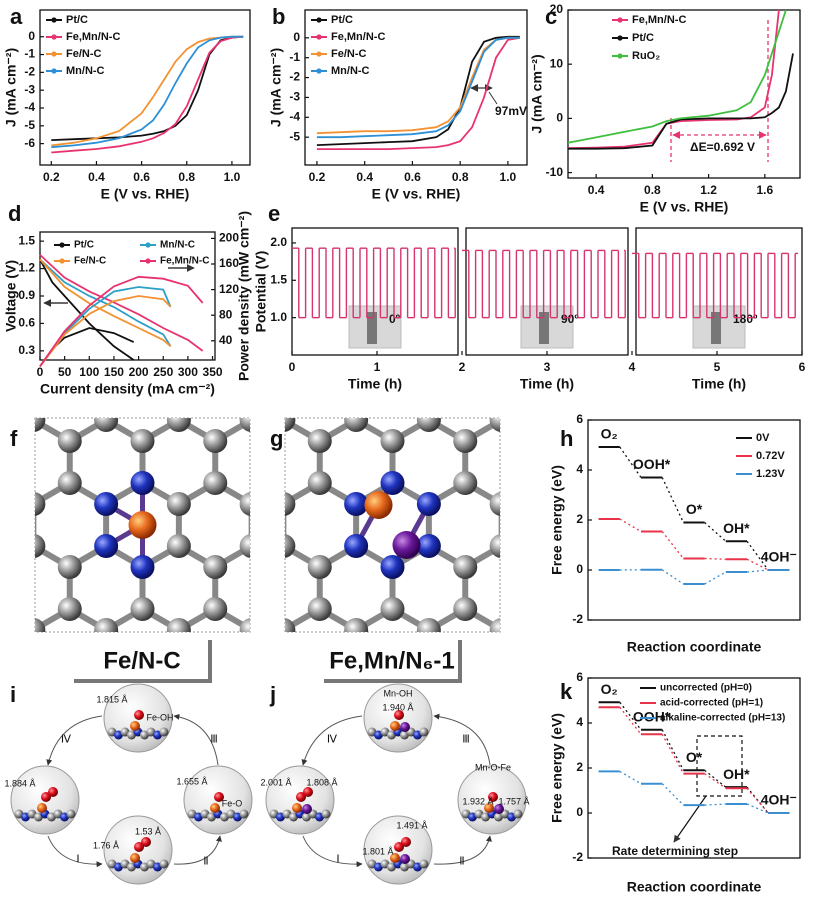 The height and width of the screenshot is (899, 813). What do you see at coordinates (141, 177) in the screenshot?
I see `x-tick-label: 0.6` at bounding box center [141, 177].